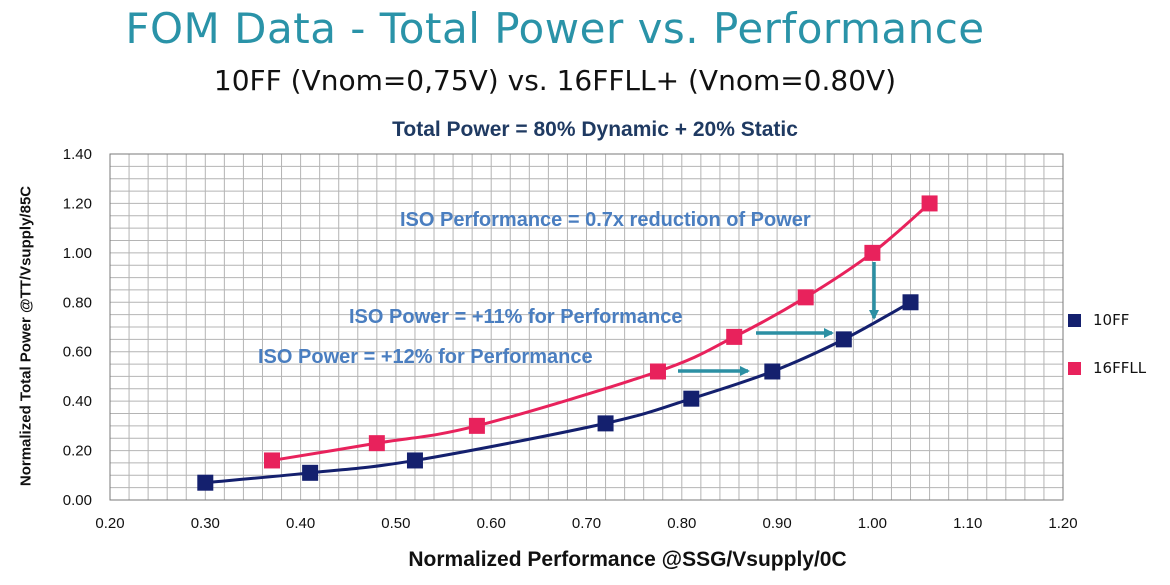 This screenshot has height=585, width=1170. Describe the element at coordinates (1118, 344) in the screenshot. I see `legend: 10FF 16FFLL` at that location.